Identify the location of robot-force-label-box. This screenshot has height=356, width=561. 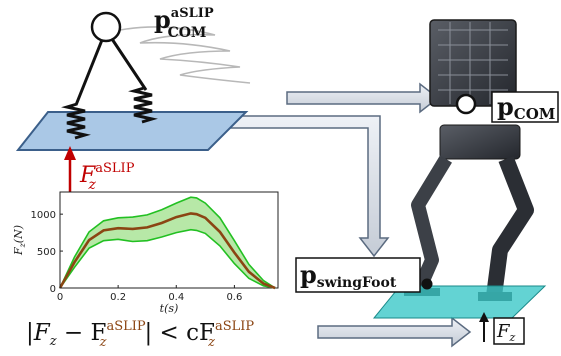
(509, 331).